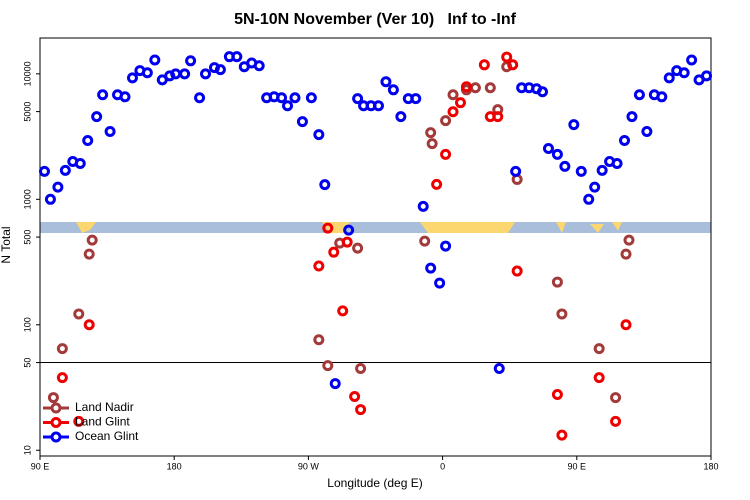  I want to click on legend-label: Land Glint, so click(102, 422).